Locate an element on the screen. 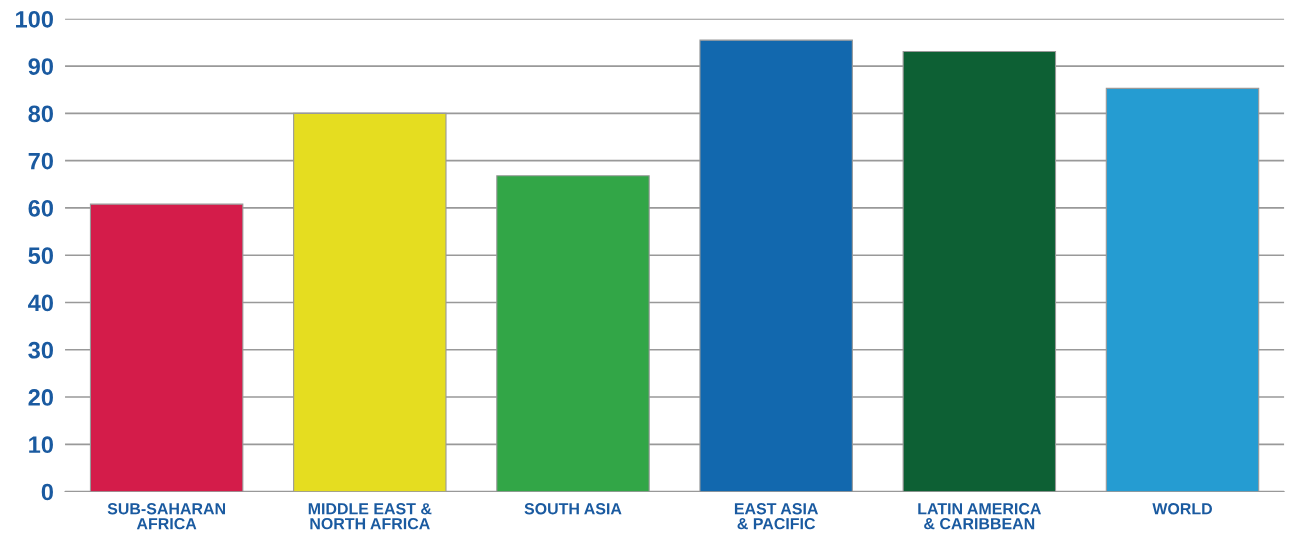  y-tick-label: 100 is located at coordinates (34, 19).